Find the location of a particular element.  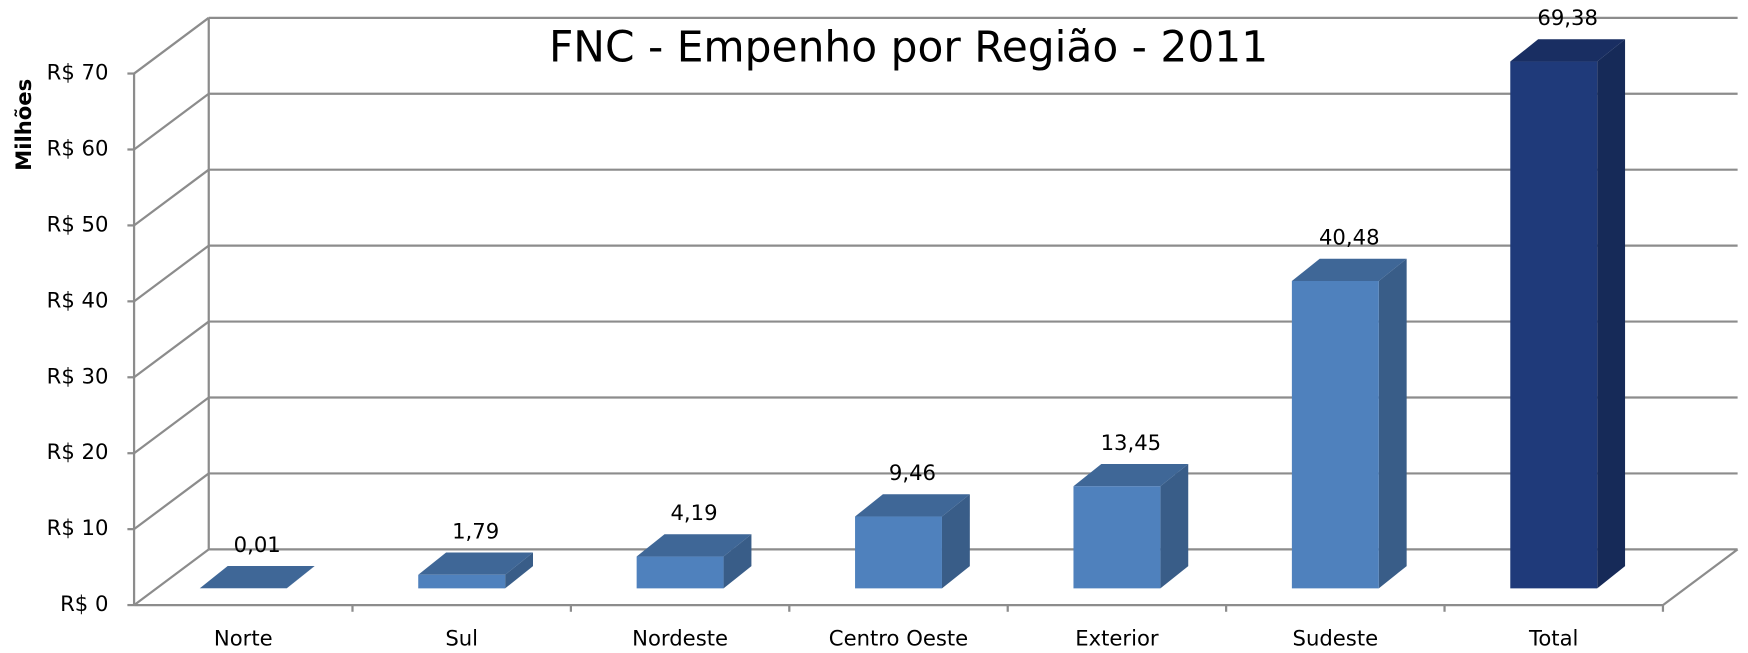

y-tick-label: R$ 10 is located at coordinates (78, 527).